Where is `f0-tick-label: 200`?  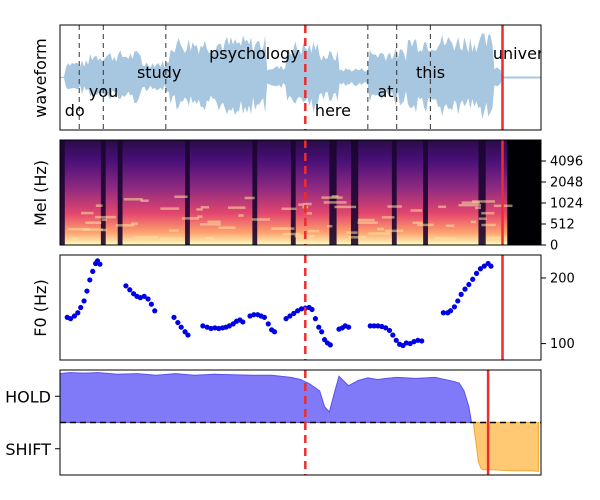 f0-tick-label: 200 is located at coordinates (562, 278).